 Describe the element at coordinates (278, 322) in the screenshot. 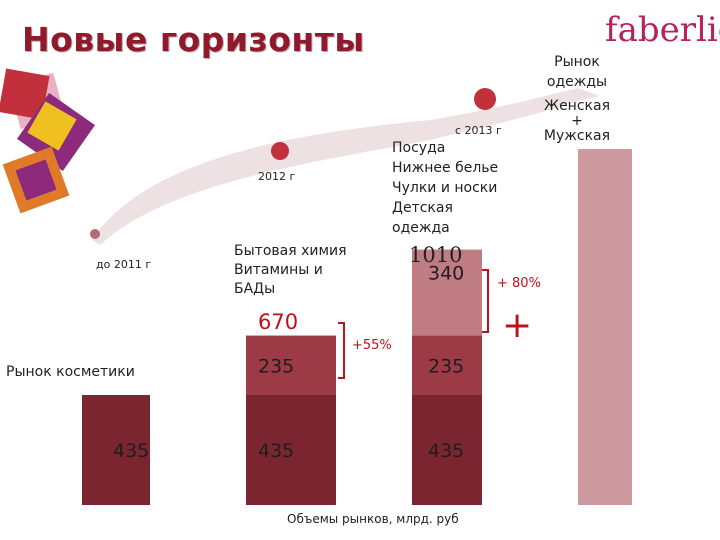

I see `total-2012: 670` at that location.